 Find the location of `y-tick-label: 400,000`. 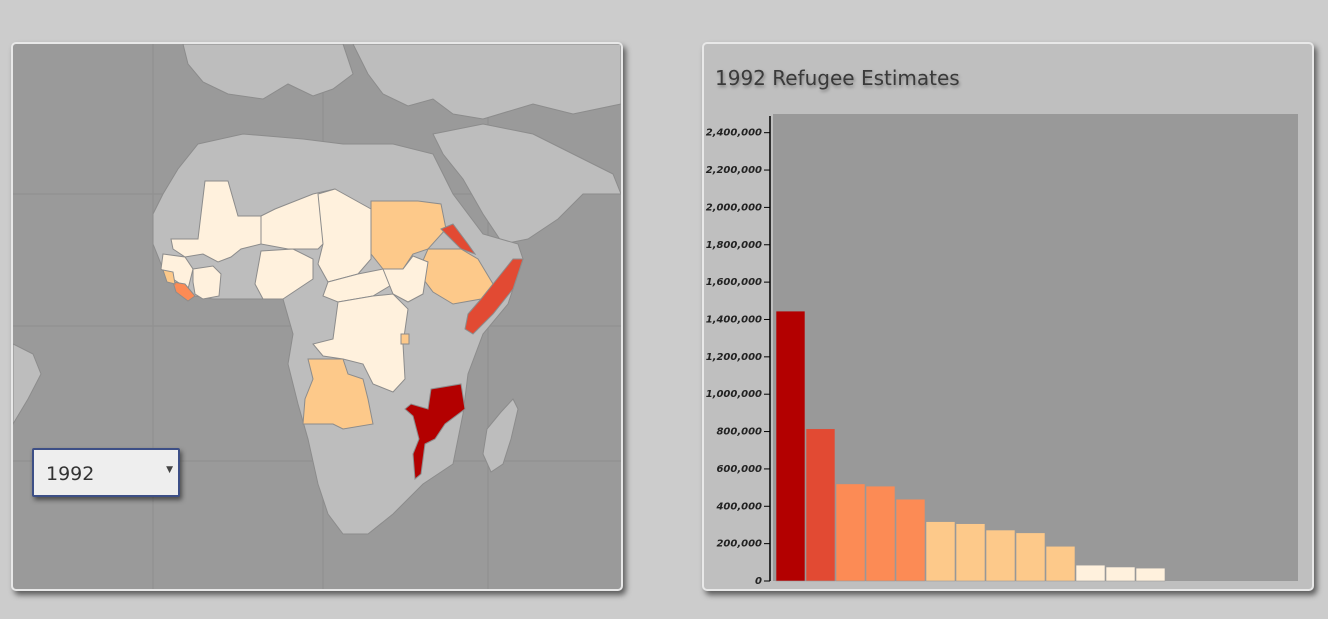

y-tick-label: 400,000 is located at coordinates (738, 506).